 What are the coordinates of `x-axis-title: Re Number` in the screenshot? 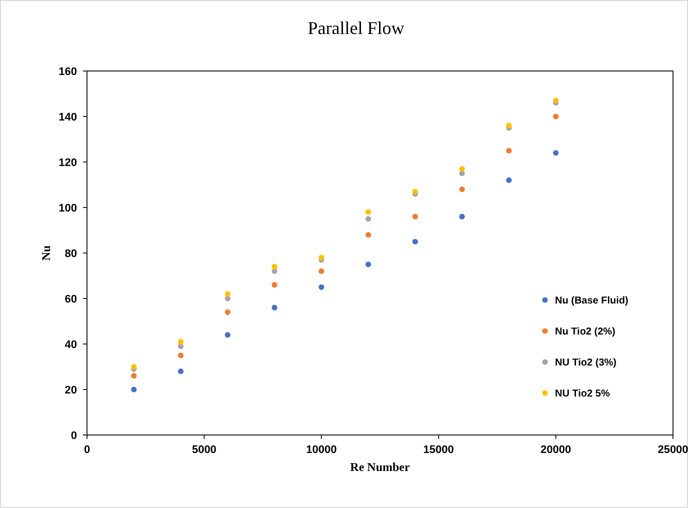 It's located at (380, 467).